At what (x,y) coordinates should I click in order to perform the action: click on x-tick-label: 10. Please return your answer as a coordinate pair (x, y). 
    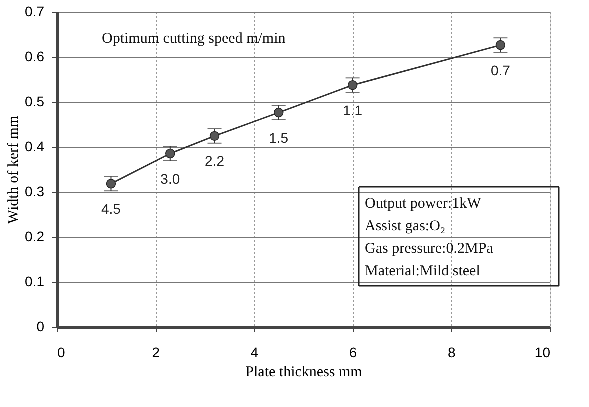
    Looking at the image, I should click on (542, 352).